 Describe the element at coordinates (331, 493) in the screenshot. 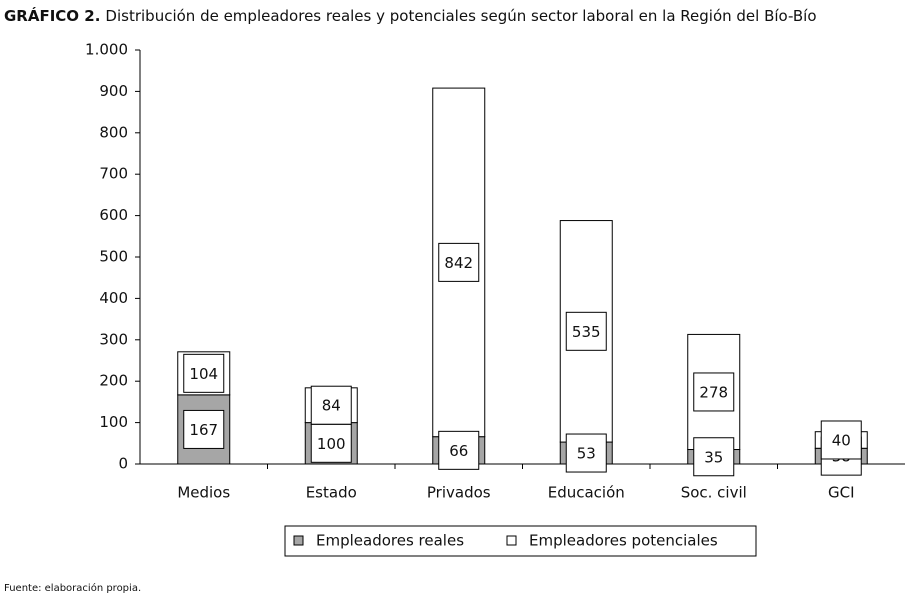

I see `x-tick-label: Estado` at that location.